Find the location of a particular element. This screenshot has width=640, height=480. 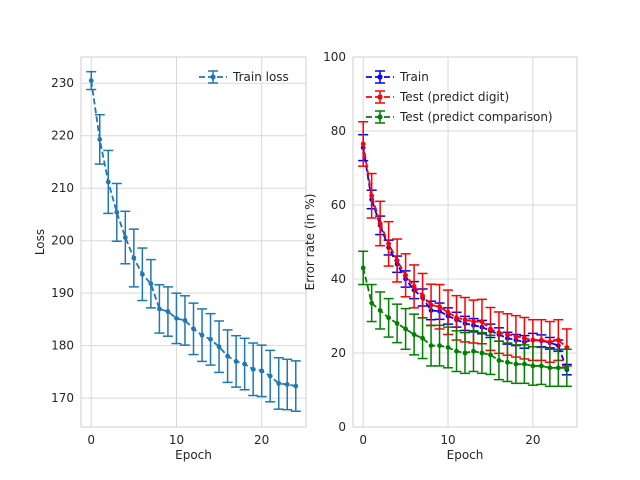

legend: Train loss is located at coordinates (244, 77).